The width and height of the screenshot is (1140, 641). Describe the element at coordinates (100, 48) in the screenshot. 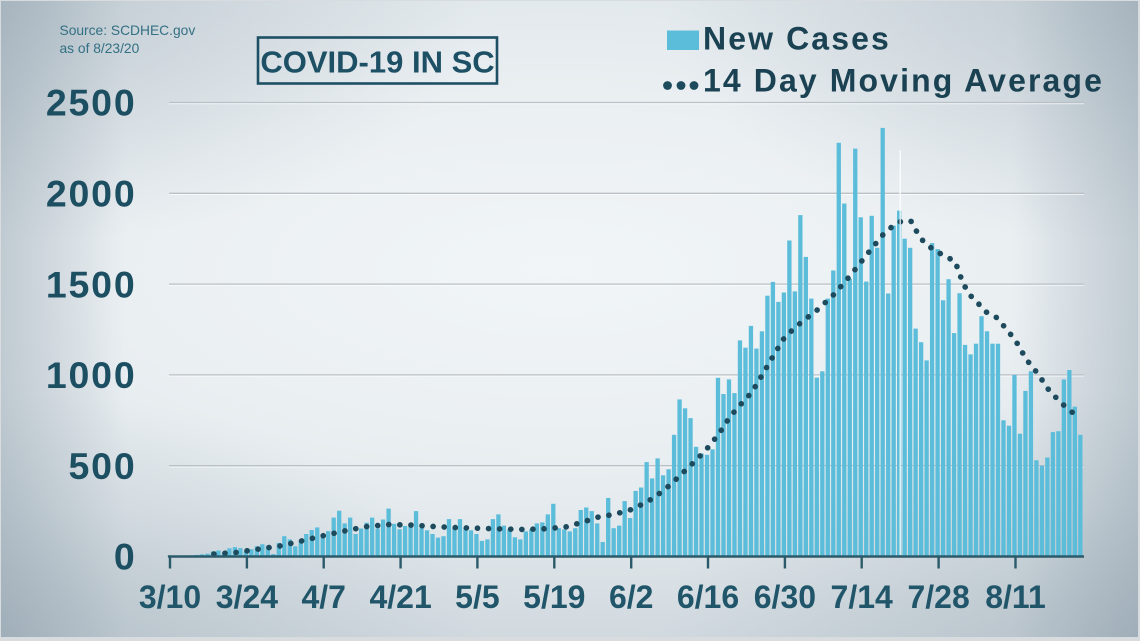

I see `svg-text: as of 8/23/20` at that location.